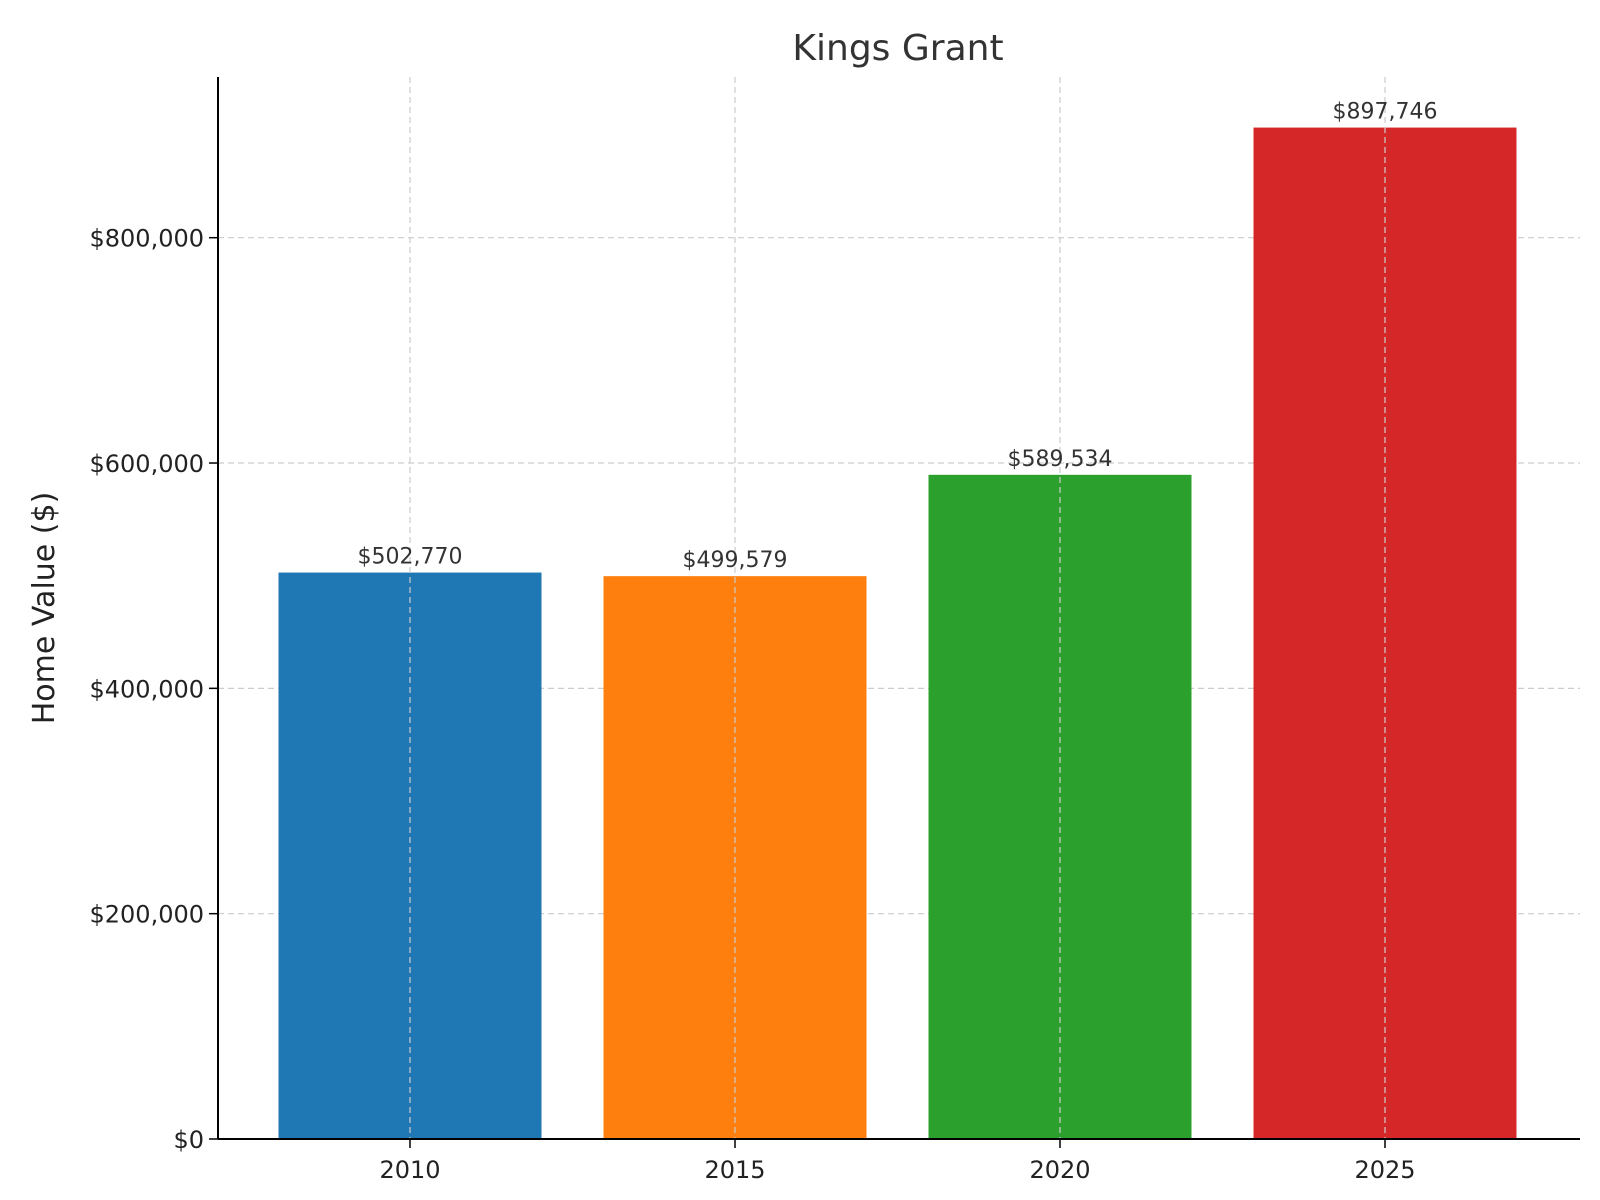  Describe the element at coordinates (734, 1170) in the screenshot. I see `x-tick-label-2015: 2015` at that location.